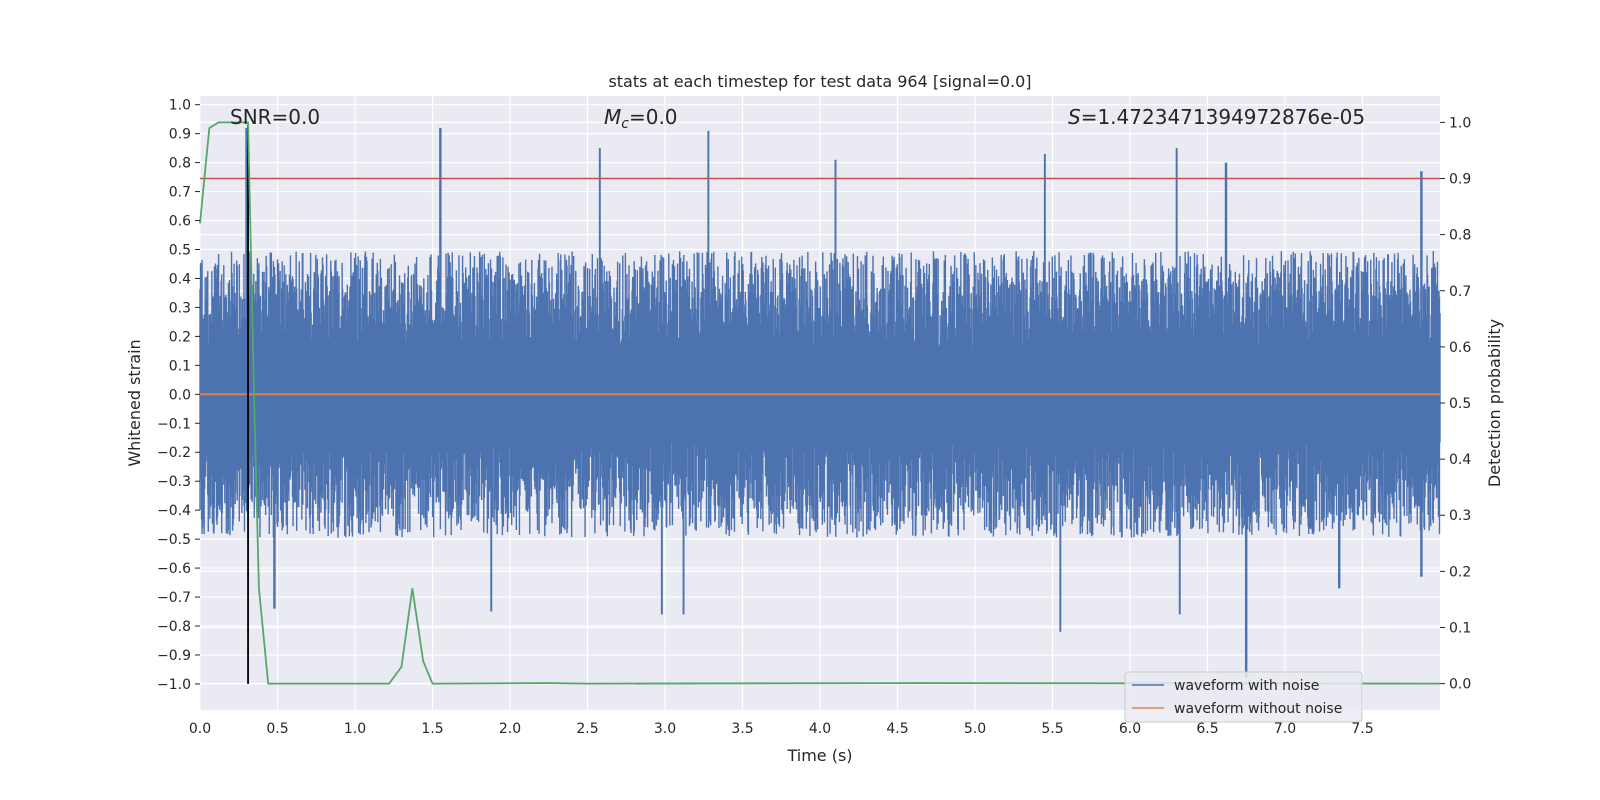 The width and height of the screenshot is (1600, 800). I want to click on y-tick-label: −0.5, so click(174, 540).